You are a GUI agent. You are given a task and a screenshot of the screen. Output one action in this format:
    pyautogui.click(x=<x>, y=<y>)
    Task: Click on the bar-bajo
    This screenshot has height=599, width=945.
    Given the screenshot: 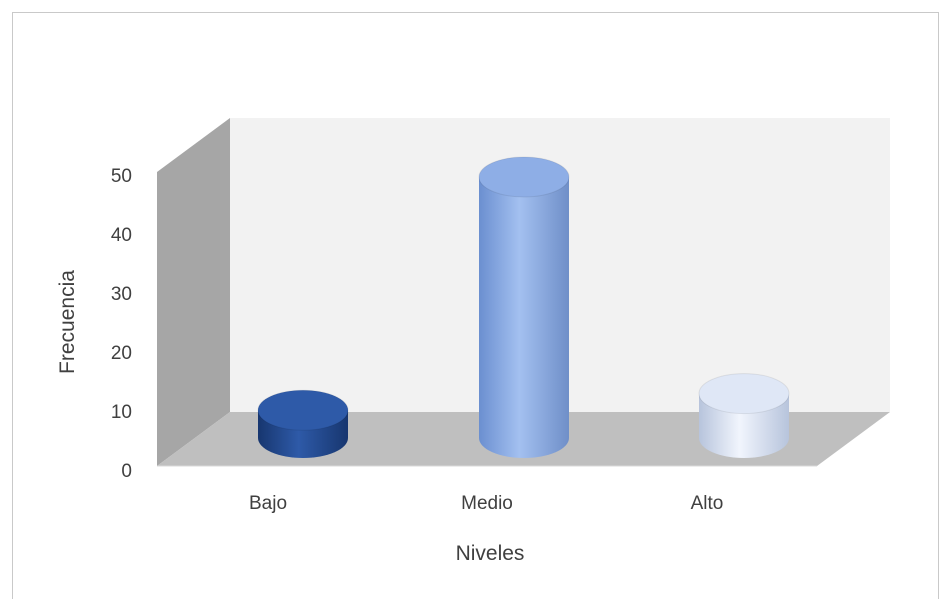 What is the action you would take?
    pyautogui.click(x=303, y=423)
    